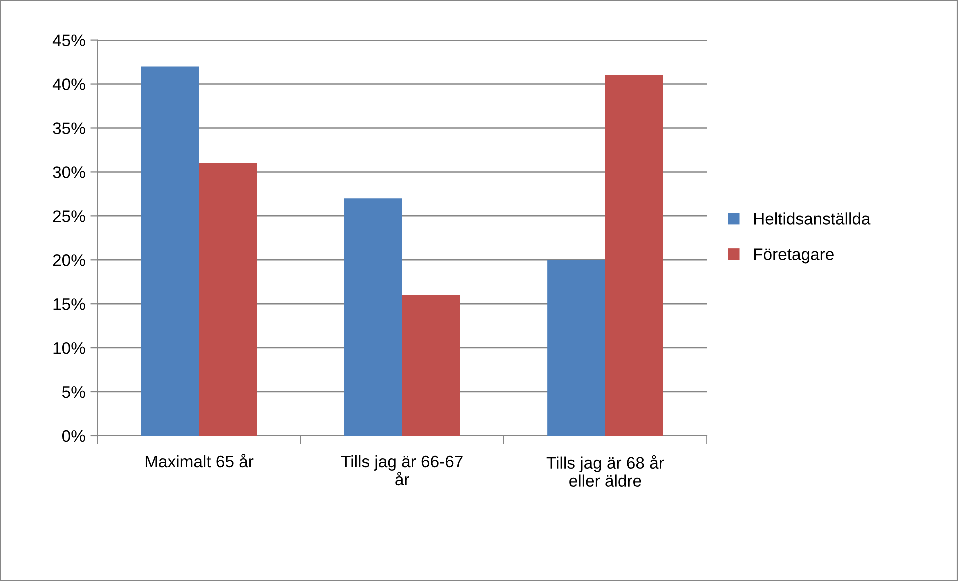 Image resolution: width=958 pixels, height=581 pixels. What do you see at coordinates (605, 471) in the screenshot?
I see `x-tick-label: Tills jag är 68 år eller äldre` at bounding box center [605, 471].